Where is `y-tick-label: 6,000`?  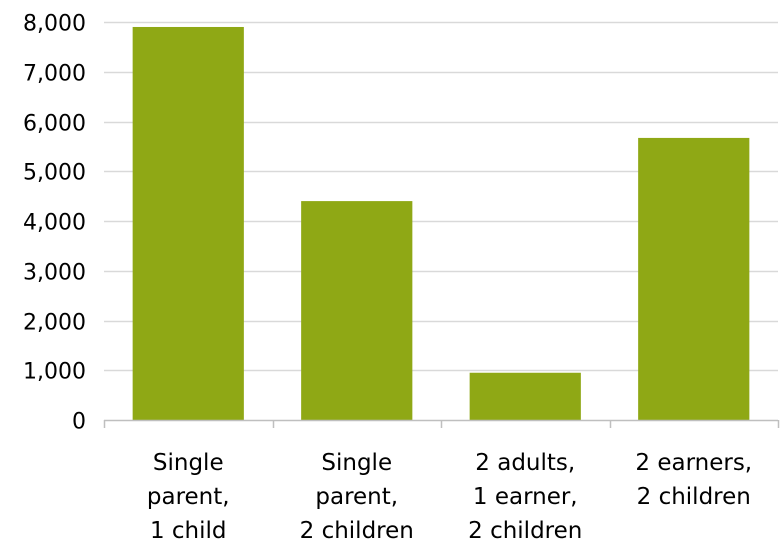 y-tick-label: 6,000 is located at coordinates (54, 124).